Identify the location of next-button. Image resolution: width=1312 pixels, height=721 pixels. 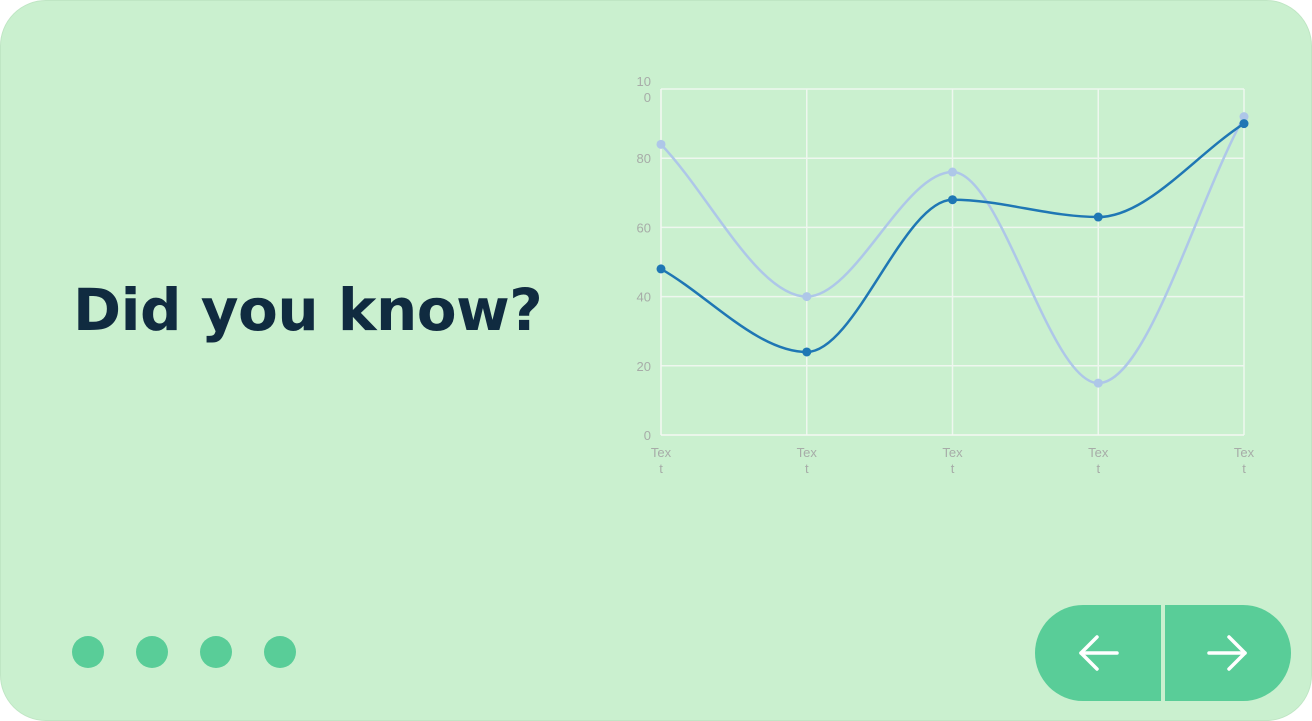
(1228, 653).